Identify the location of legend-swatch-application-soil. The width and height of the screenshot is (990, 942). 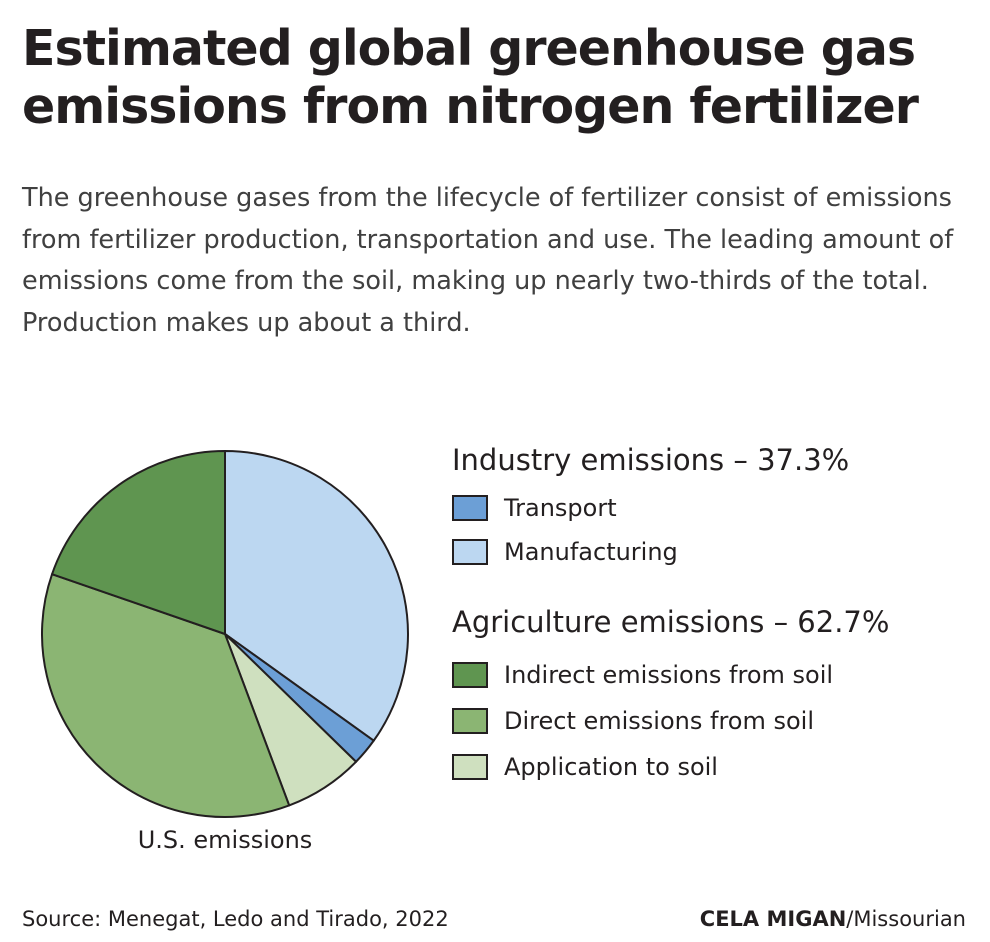
(470, 767).